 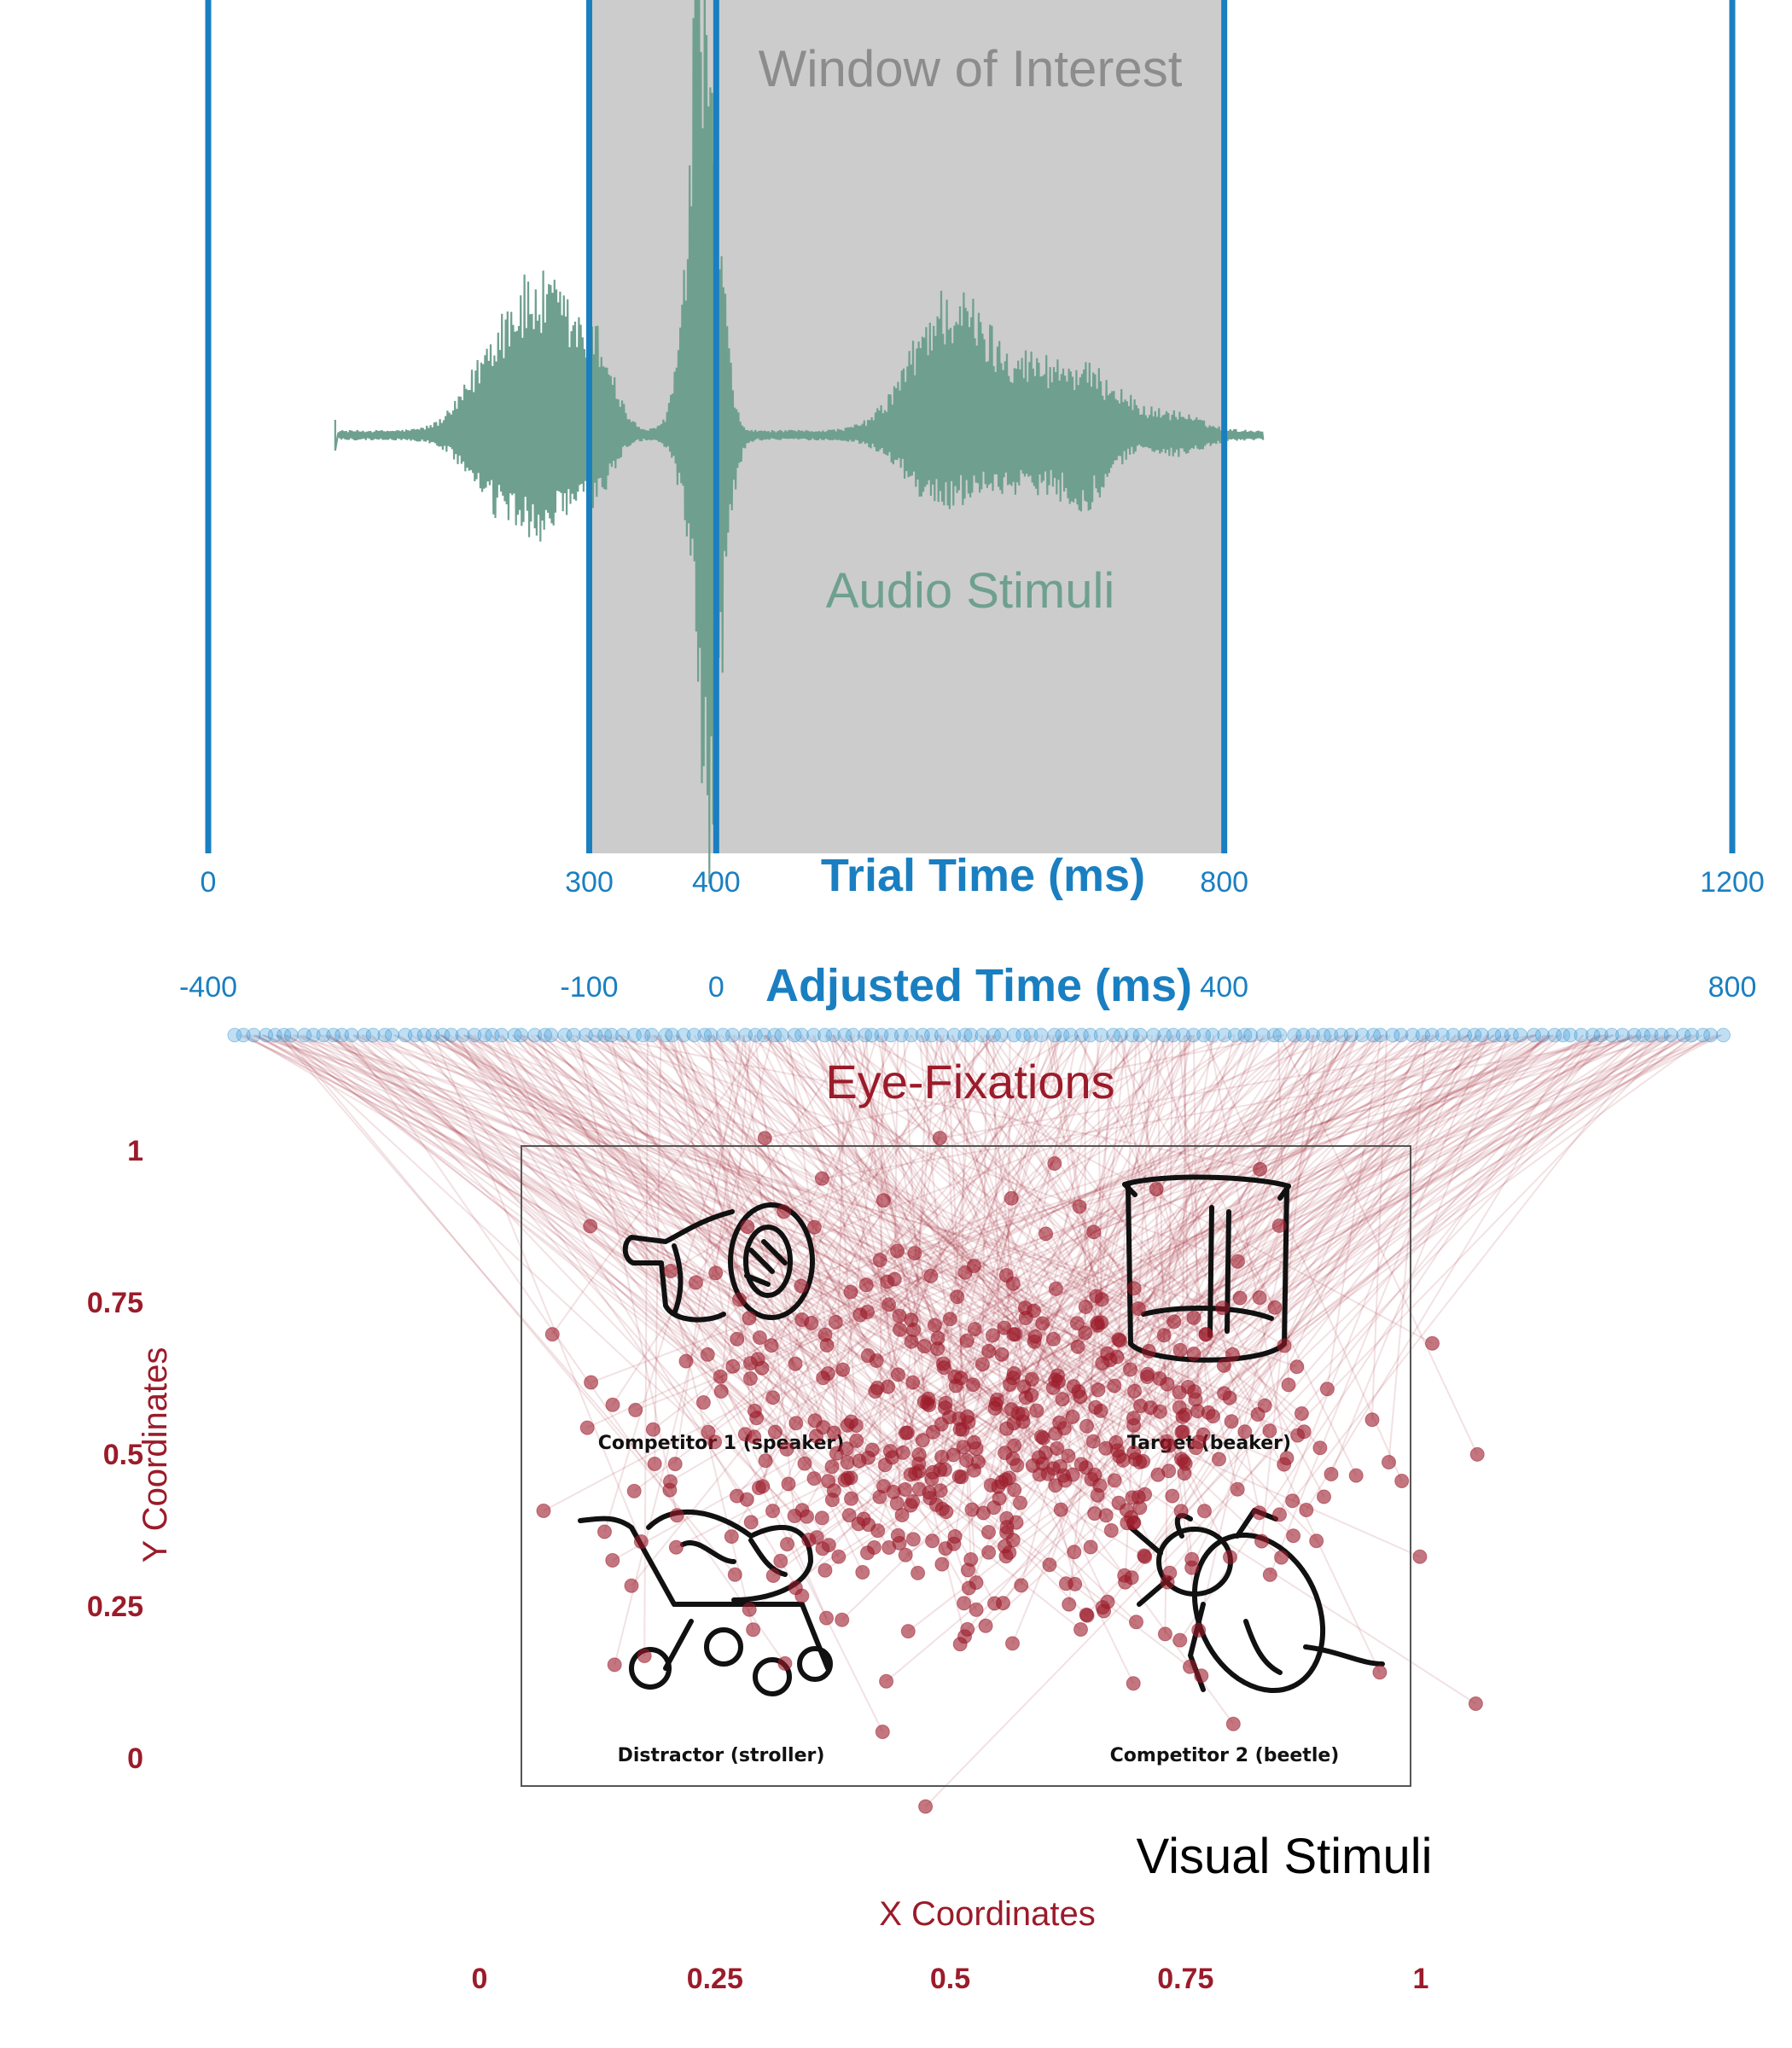 I want to click on trial-time-tick-label: 1200, so click(x=1732, y=882).